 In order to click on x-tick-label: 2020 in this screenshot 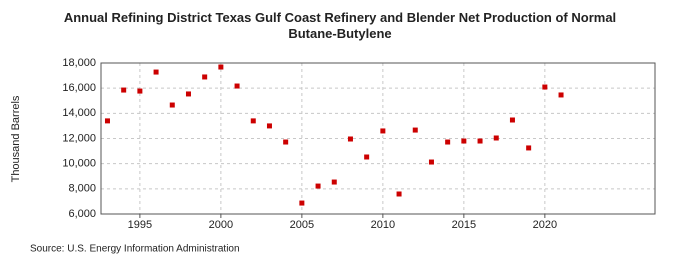, I will do `click(545, 225)`.